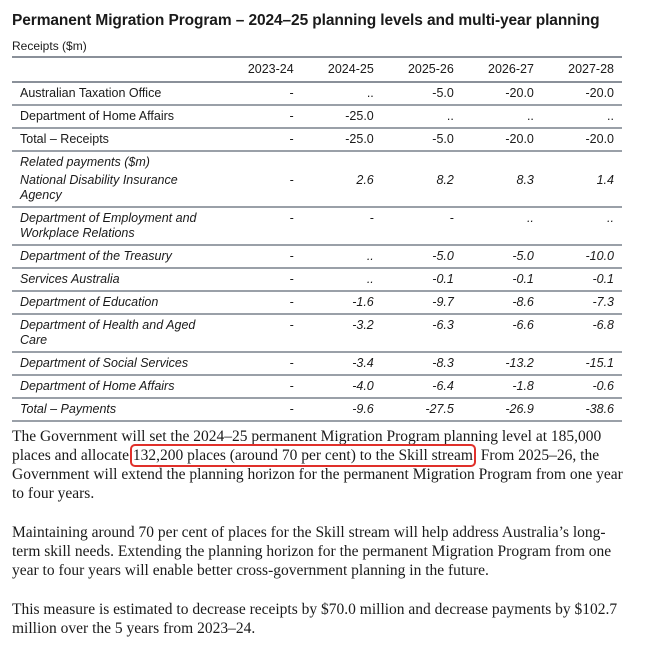  What do you see at coordinates (430, 69) in the screenshot?
I see `column-header: 2025-26` at bounding box center [430, 69].